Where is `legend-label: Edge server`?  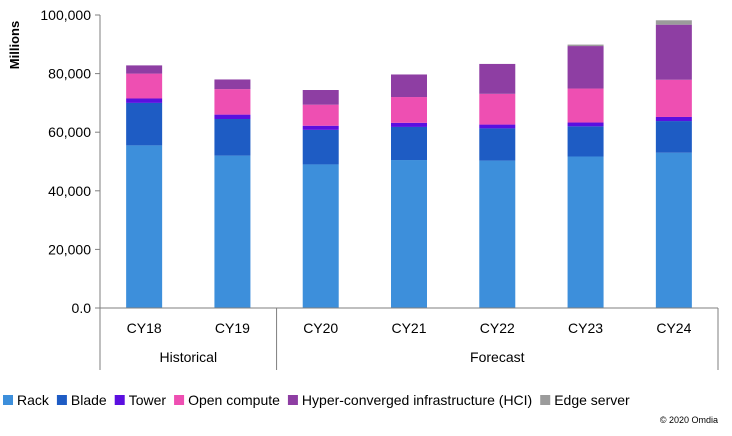
legend-label: Edge server is located at coordinates (592, 400).